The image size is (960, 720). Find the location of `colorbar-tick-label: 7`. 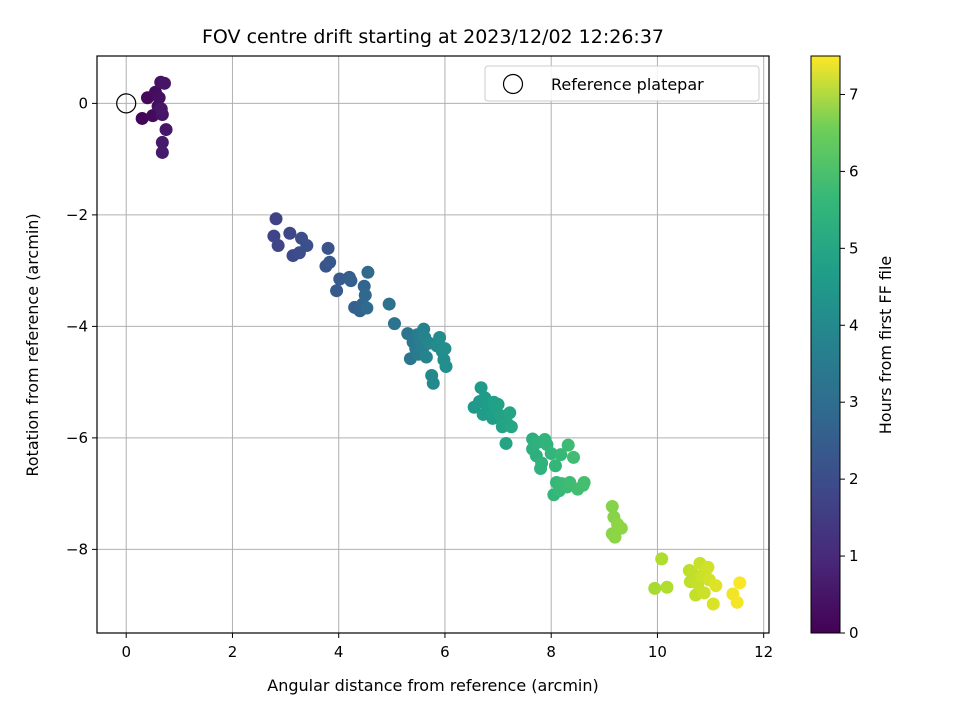

colorbar-tick-label: 7 is located at coordinates (854, 94).